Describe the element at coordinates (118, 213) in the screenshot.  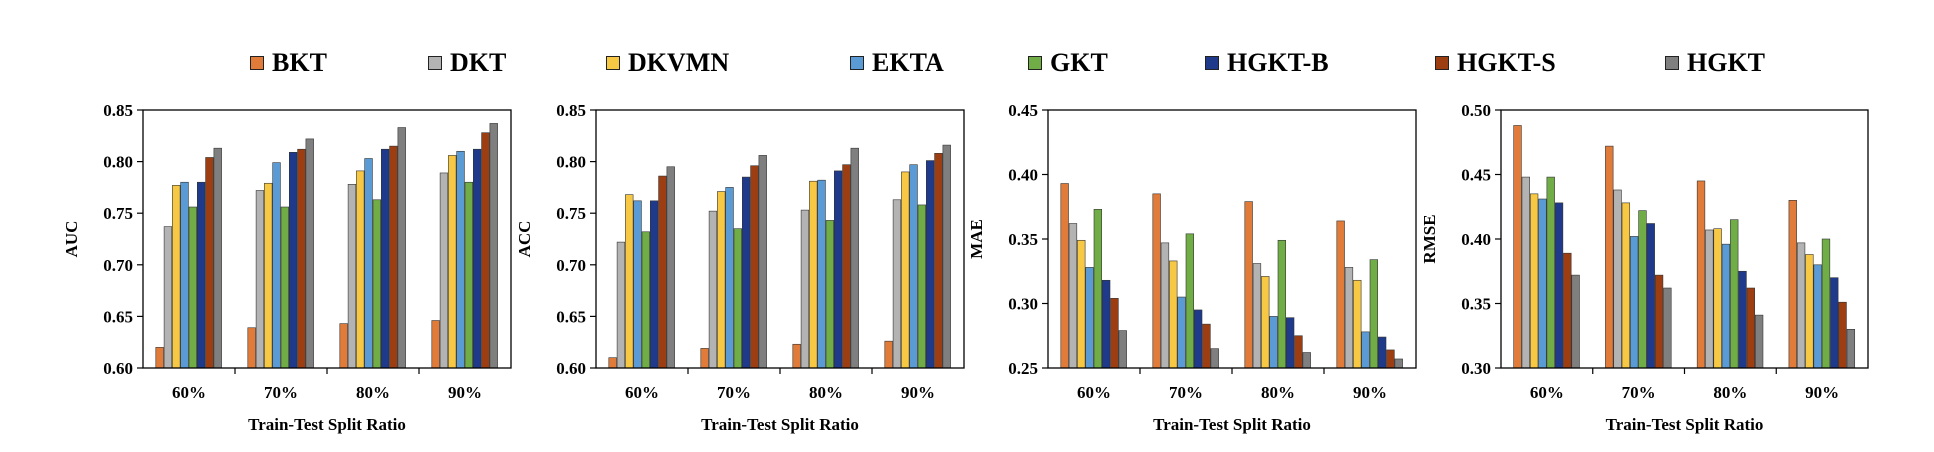
I see `y-tick-label: 0.75` at that location.